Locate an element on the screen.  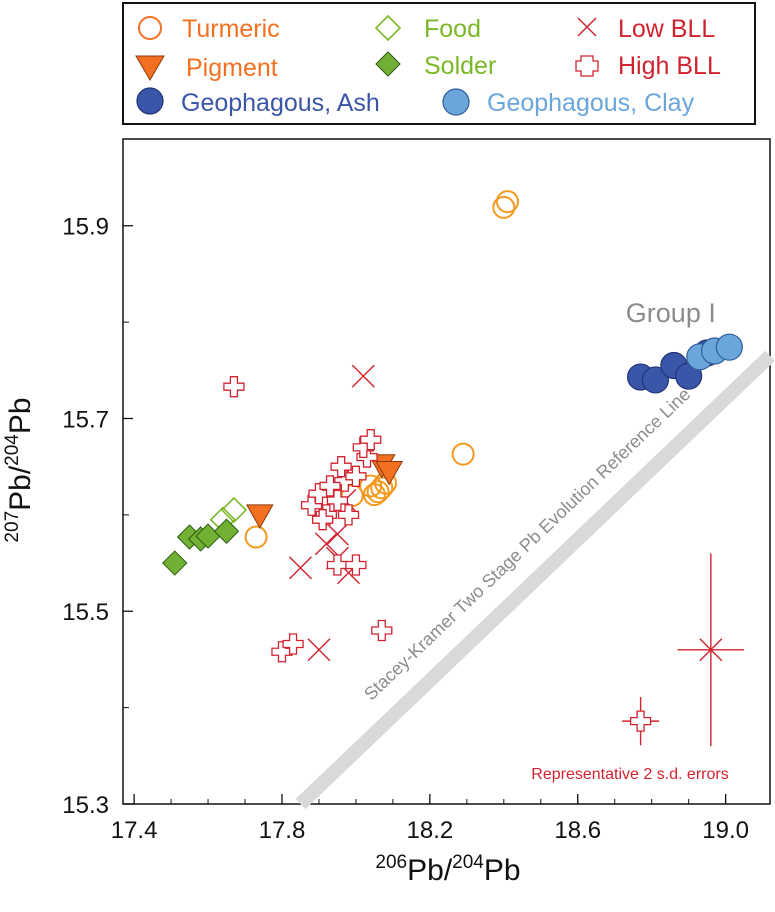
y-tick-label: 15.7 is located at coordinates (85, 419).